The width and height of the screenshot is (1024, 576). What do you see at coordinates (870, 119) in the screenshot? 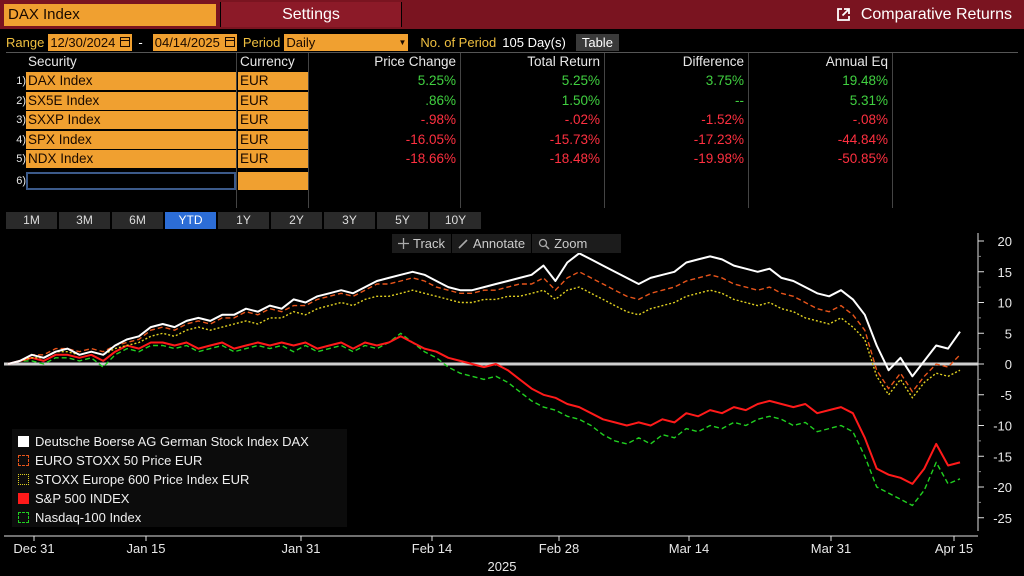
I see `annual-eq-value: -.08%` at bounding box center [870, 119].